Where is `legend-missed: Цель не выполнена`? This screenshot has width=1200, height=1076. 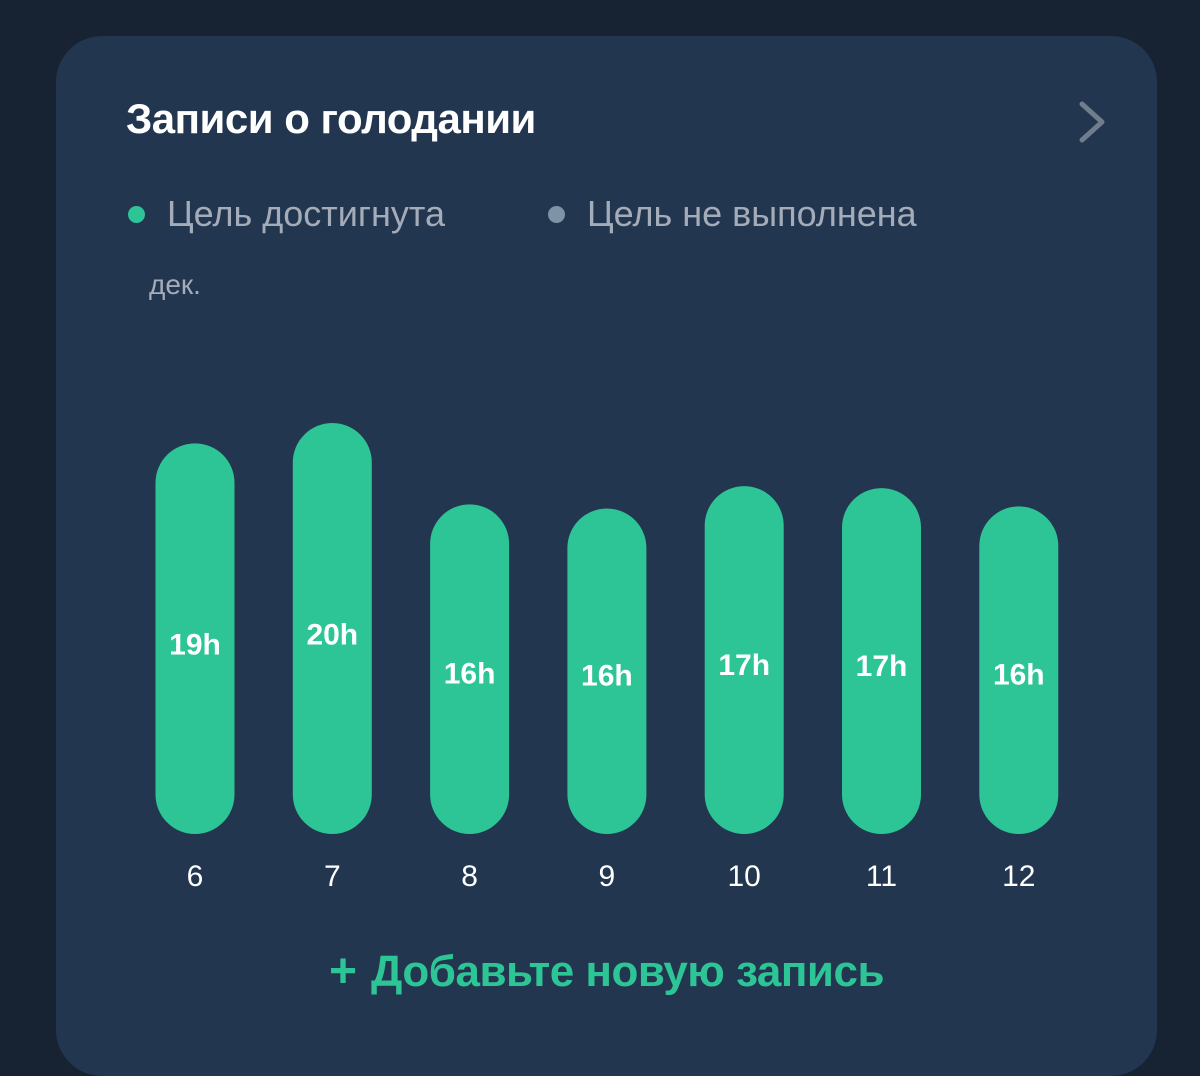 legend-missed: Цель не выполнена is located at coordinates (732, 214).